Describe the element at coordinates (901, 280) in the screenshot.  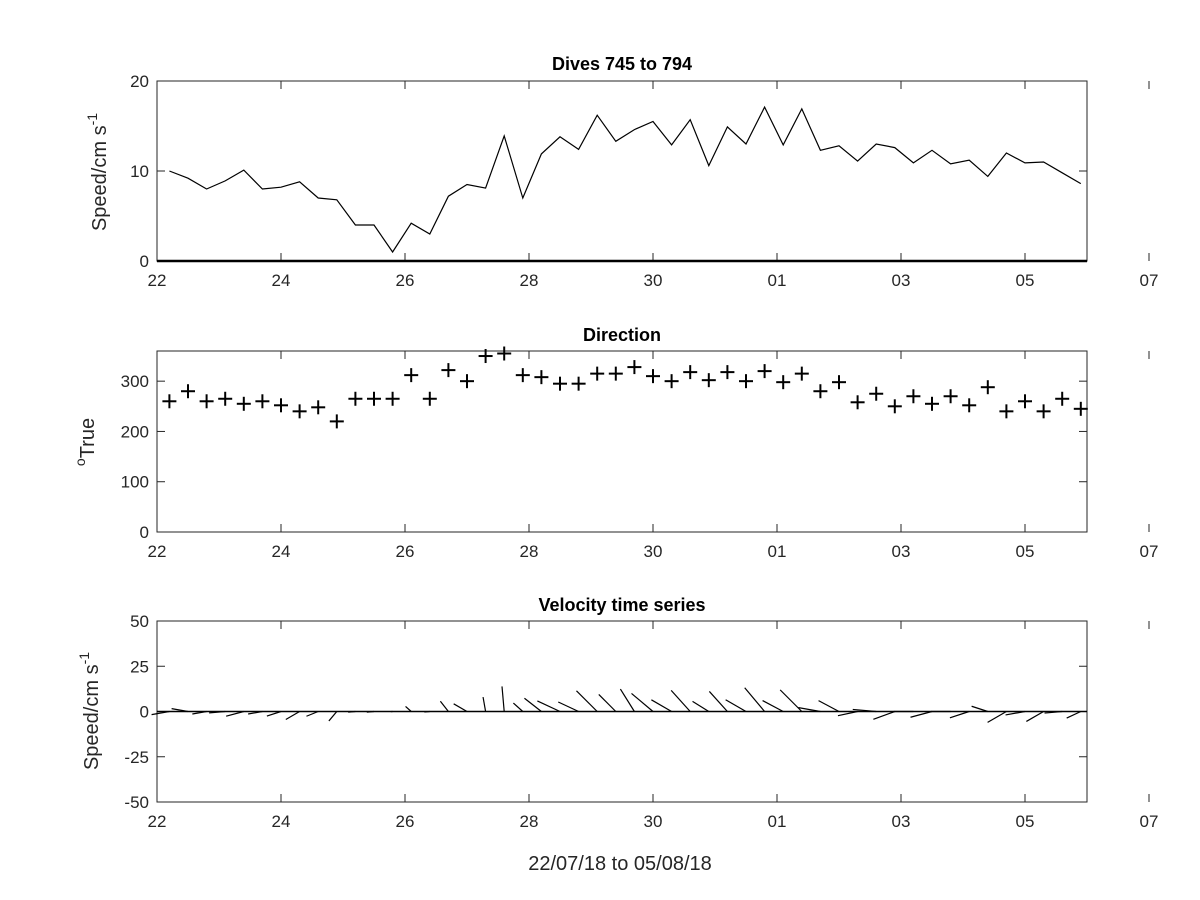
I see `speed-x-tick-label: 03` at that location.